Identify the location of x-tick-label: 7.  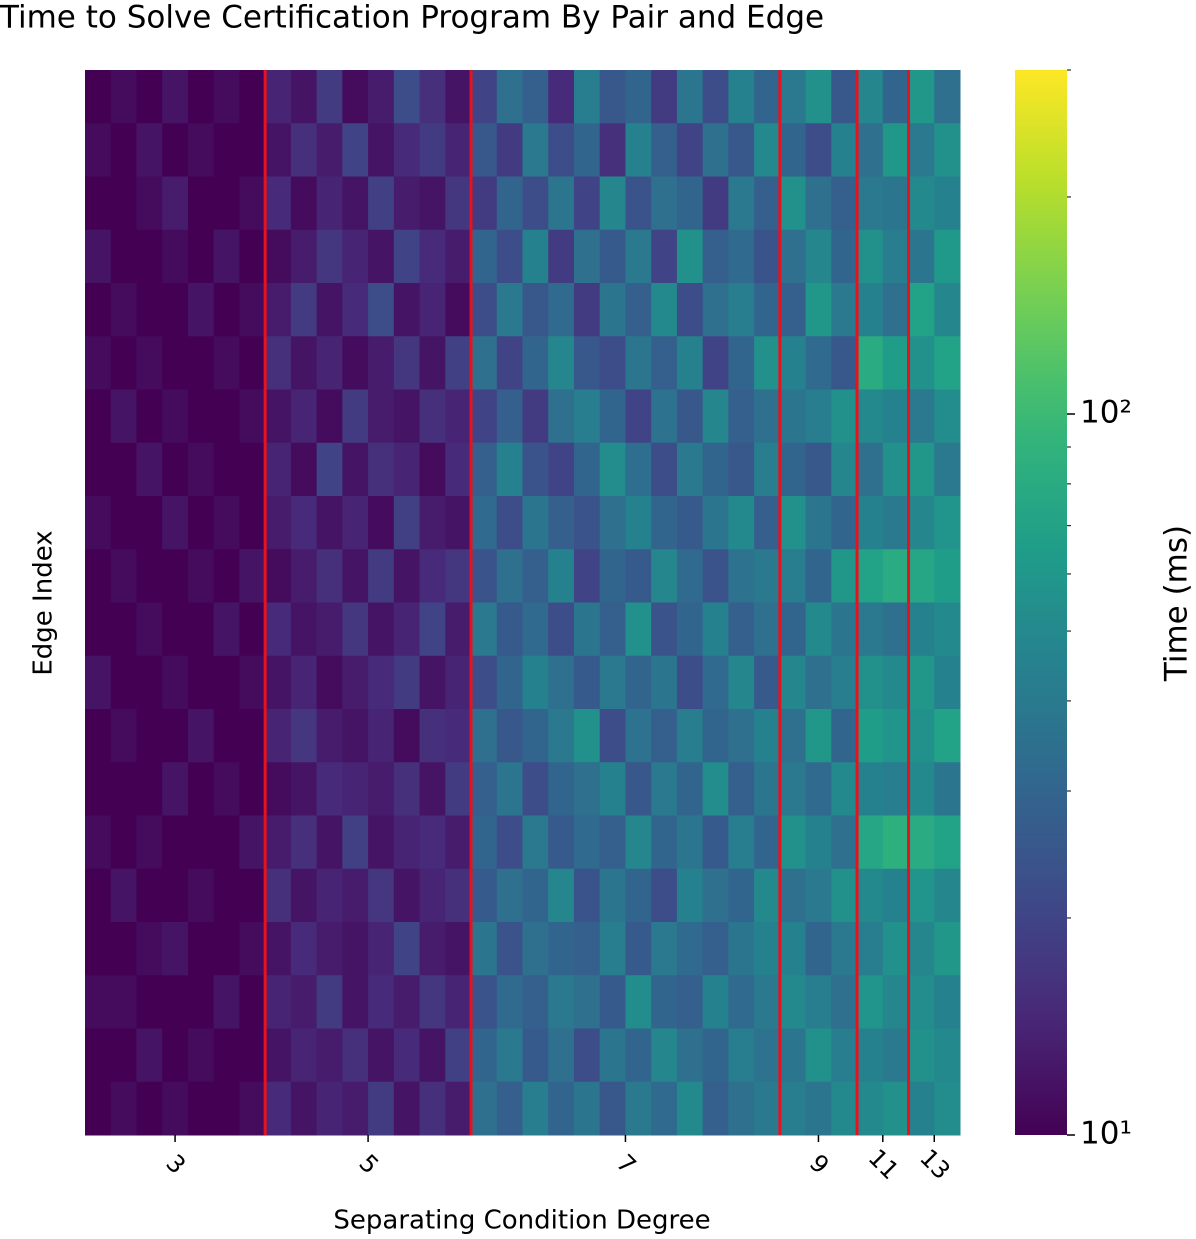
(626, 1164).